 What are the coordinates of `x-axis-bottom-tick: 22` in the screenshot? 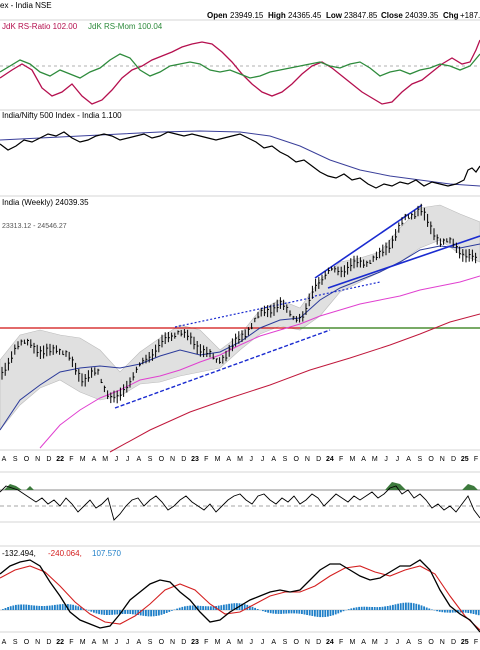 It's located at (60, 642).